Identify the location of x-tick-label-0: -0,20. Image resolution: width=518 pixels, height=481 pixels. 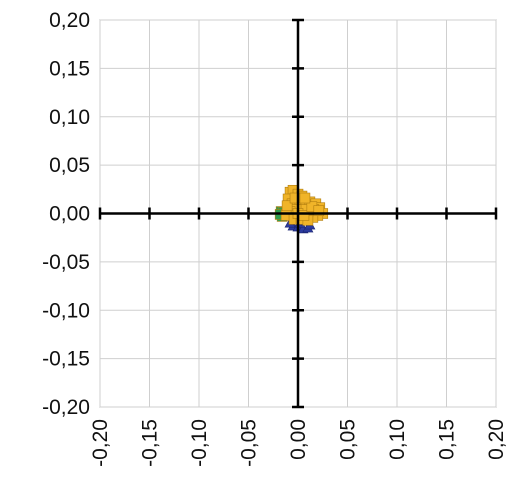
(100, 443).